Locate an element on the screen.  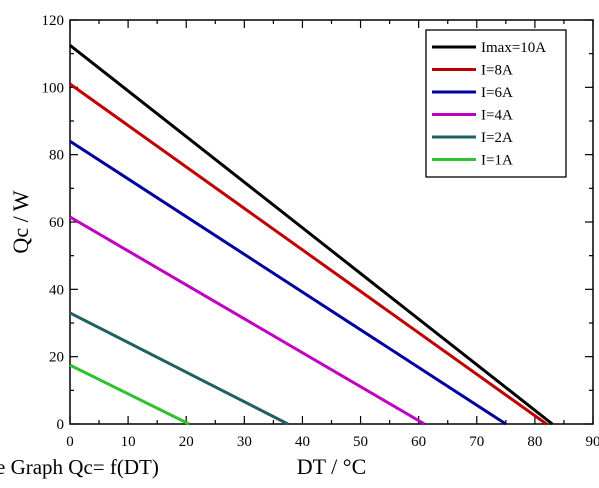
legend-label-3: I=6A is located at coordinates (497, 93).